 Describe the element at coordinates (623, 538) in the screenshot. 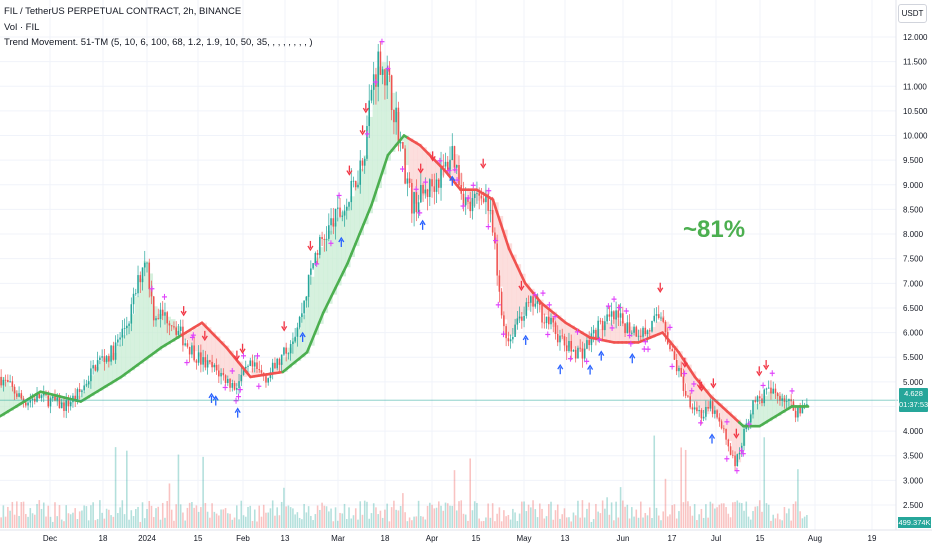

I see `time-tick-label: Jun` at that location.